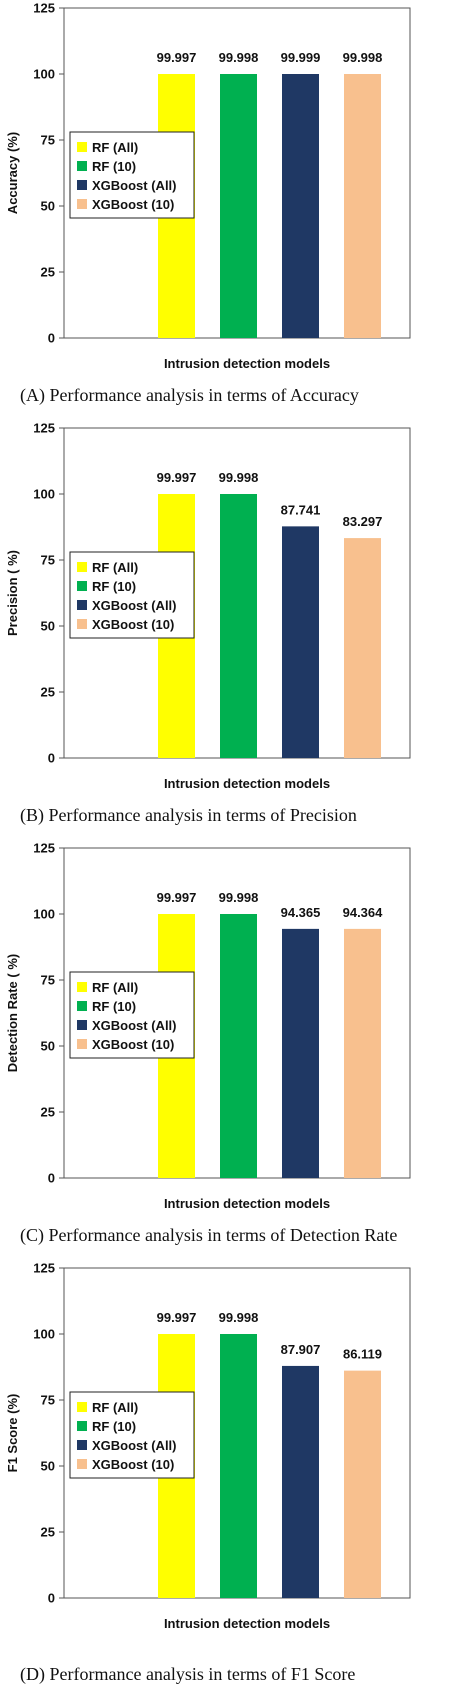  What do you see at coordinates (12, 1013) in the screenshot?
I see `y-axis-label: Detection Rate ( %)` at bounding box center [12, 1013].